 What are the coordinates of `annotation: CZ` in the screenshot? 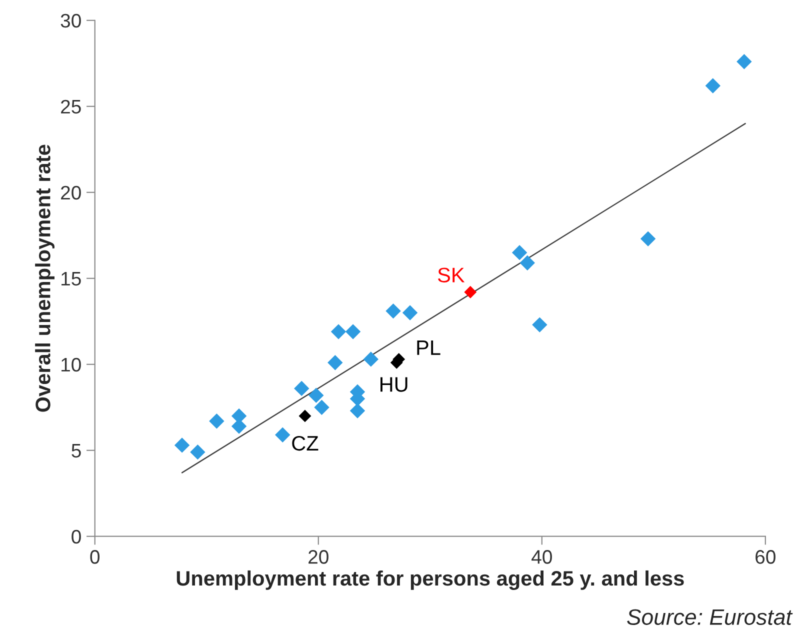 It's located at (305, 443).